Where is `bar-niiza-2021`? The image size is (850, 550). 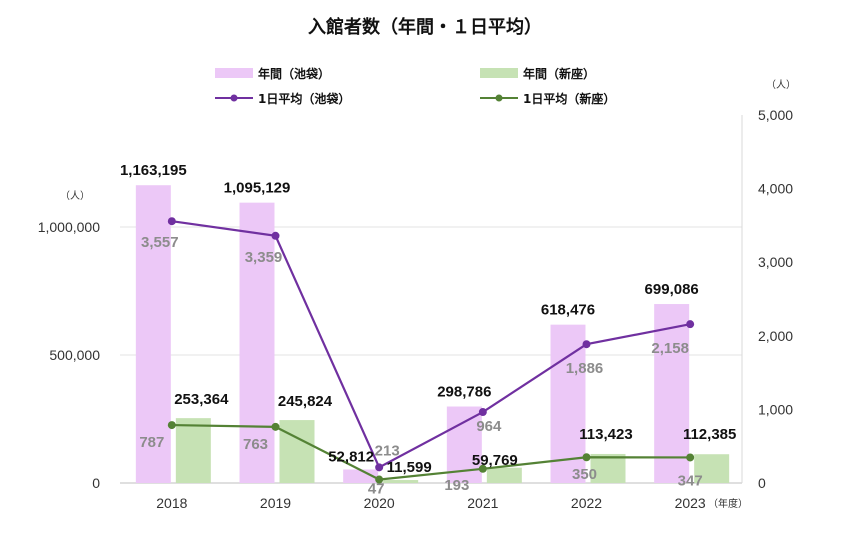 bar-niiza-2021 is located at coordinates (504, 475).